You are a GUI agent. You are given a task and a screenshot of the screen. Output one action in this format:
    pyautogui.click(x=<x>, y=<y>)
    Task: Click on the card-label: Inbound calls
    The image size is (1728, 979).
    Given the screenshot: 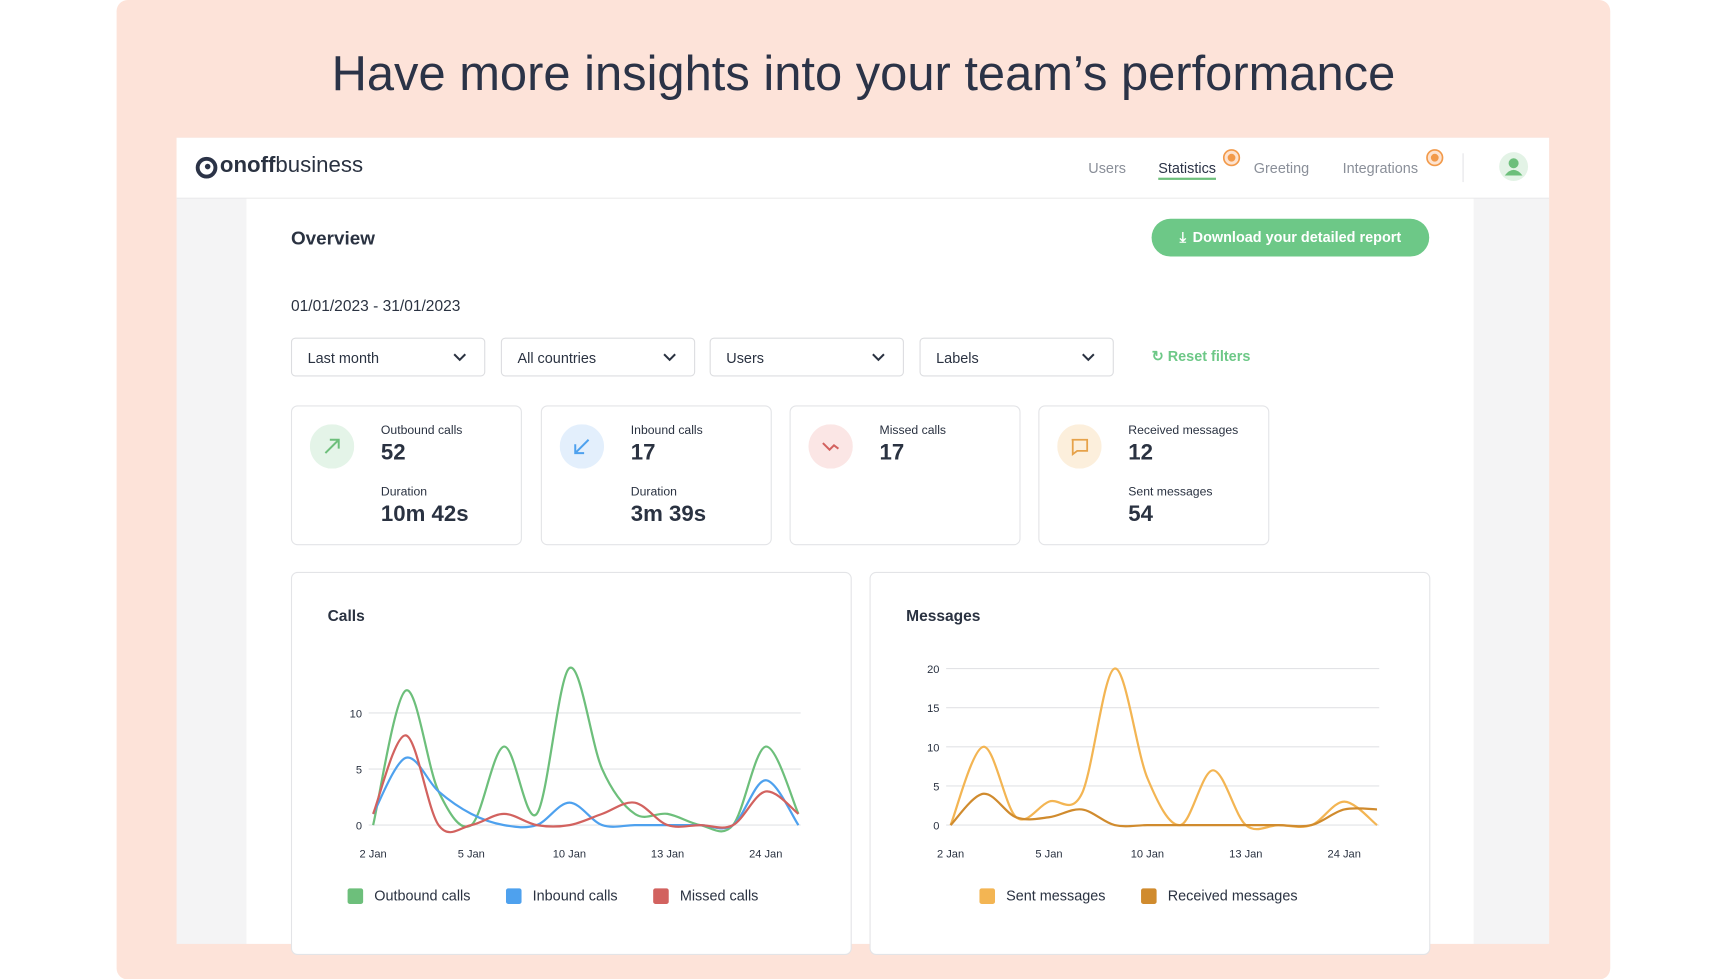 What is the action you would take?
    pyautogui.click(x=666, y=431)
    